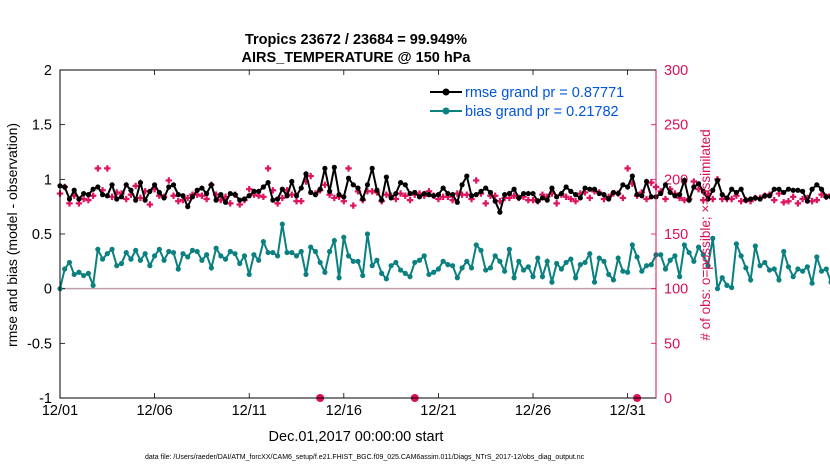 This screenshot has width=830, height=475. Describe the element at coordinates (48, 180) in the screenshot. I see `y-left-tick-label: 1` at that location.